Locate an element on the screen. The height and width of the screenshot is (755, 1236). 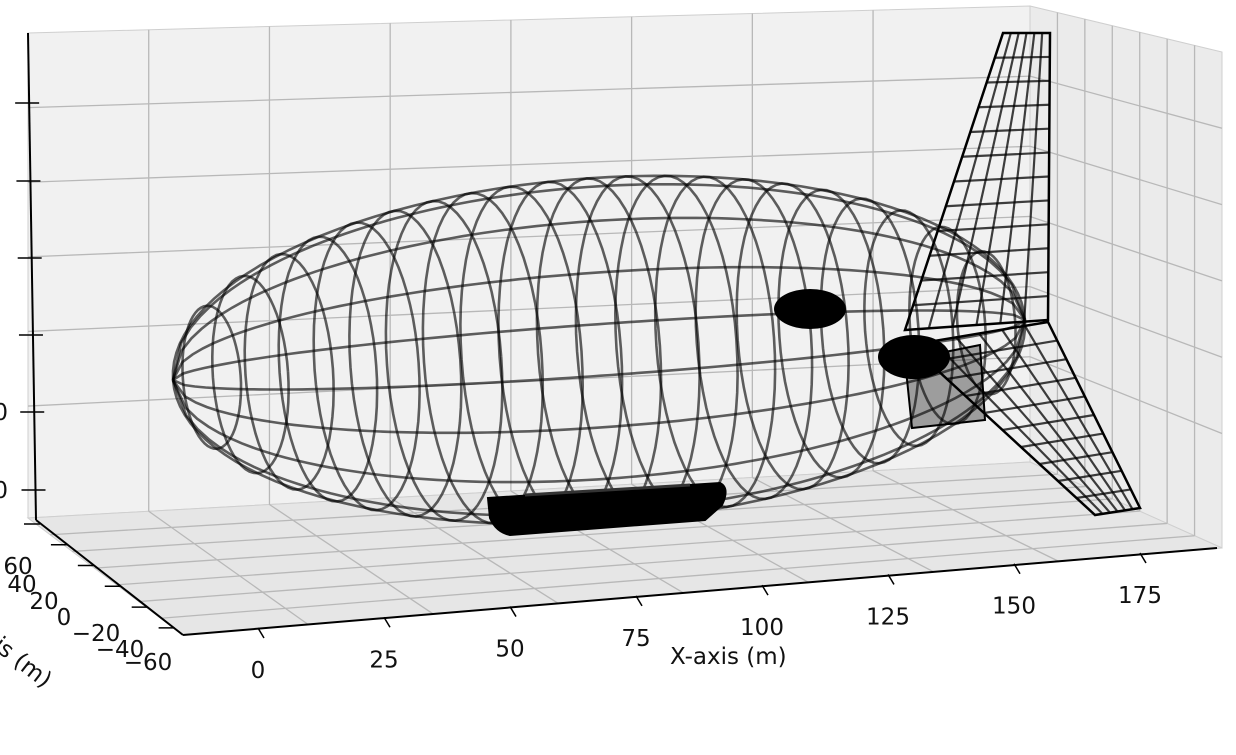
x-tick-label: 175 is located at coordinates (1140, 596).